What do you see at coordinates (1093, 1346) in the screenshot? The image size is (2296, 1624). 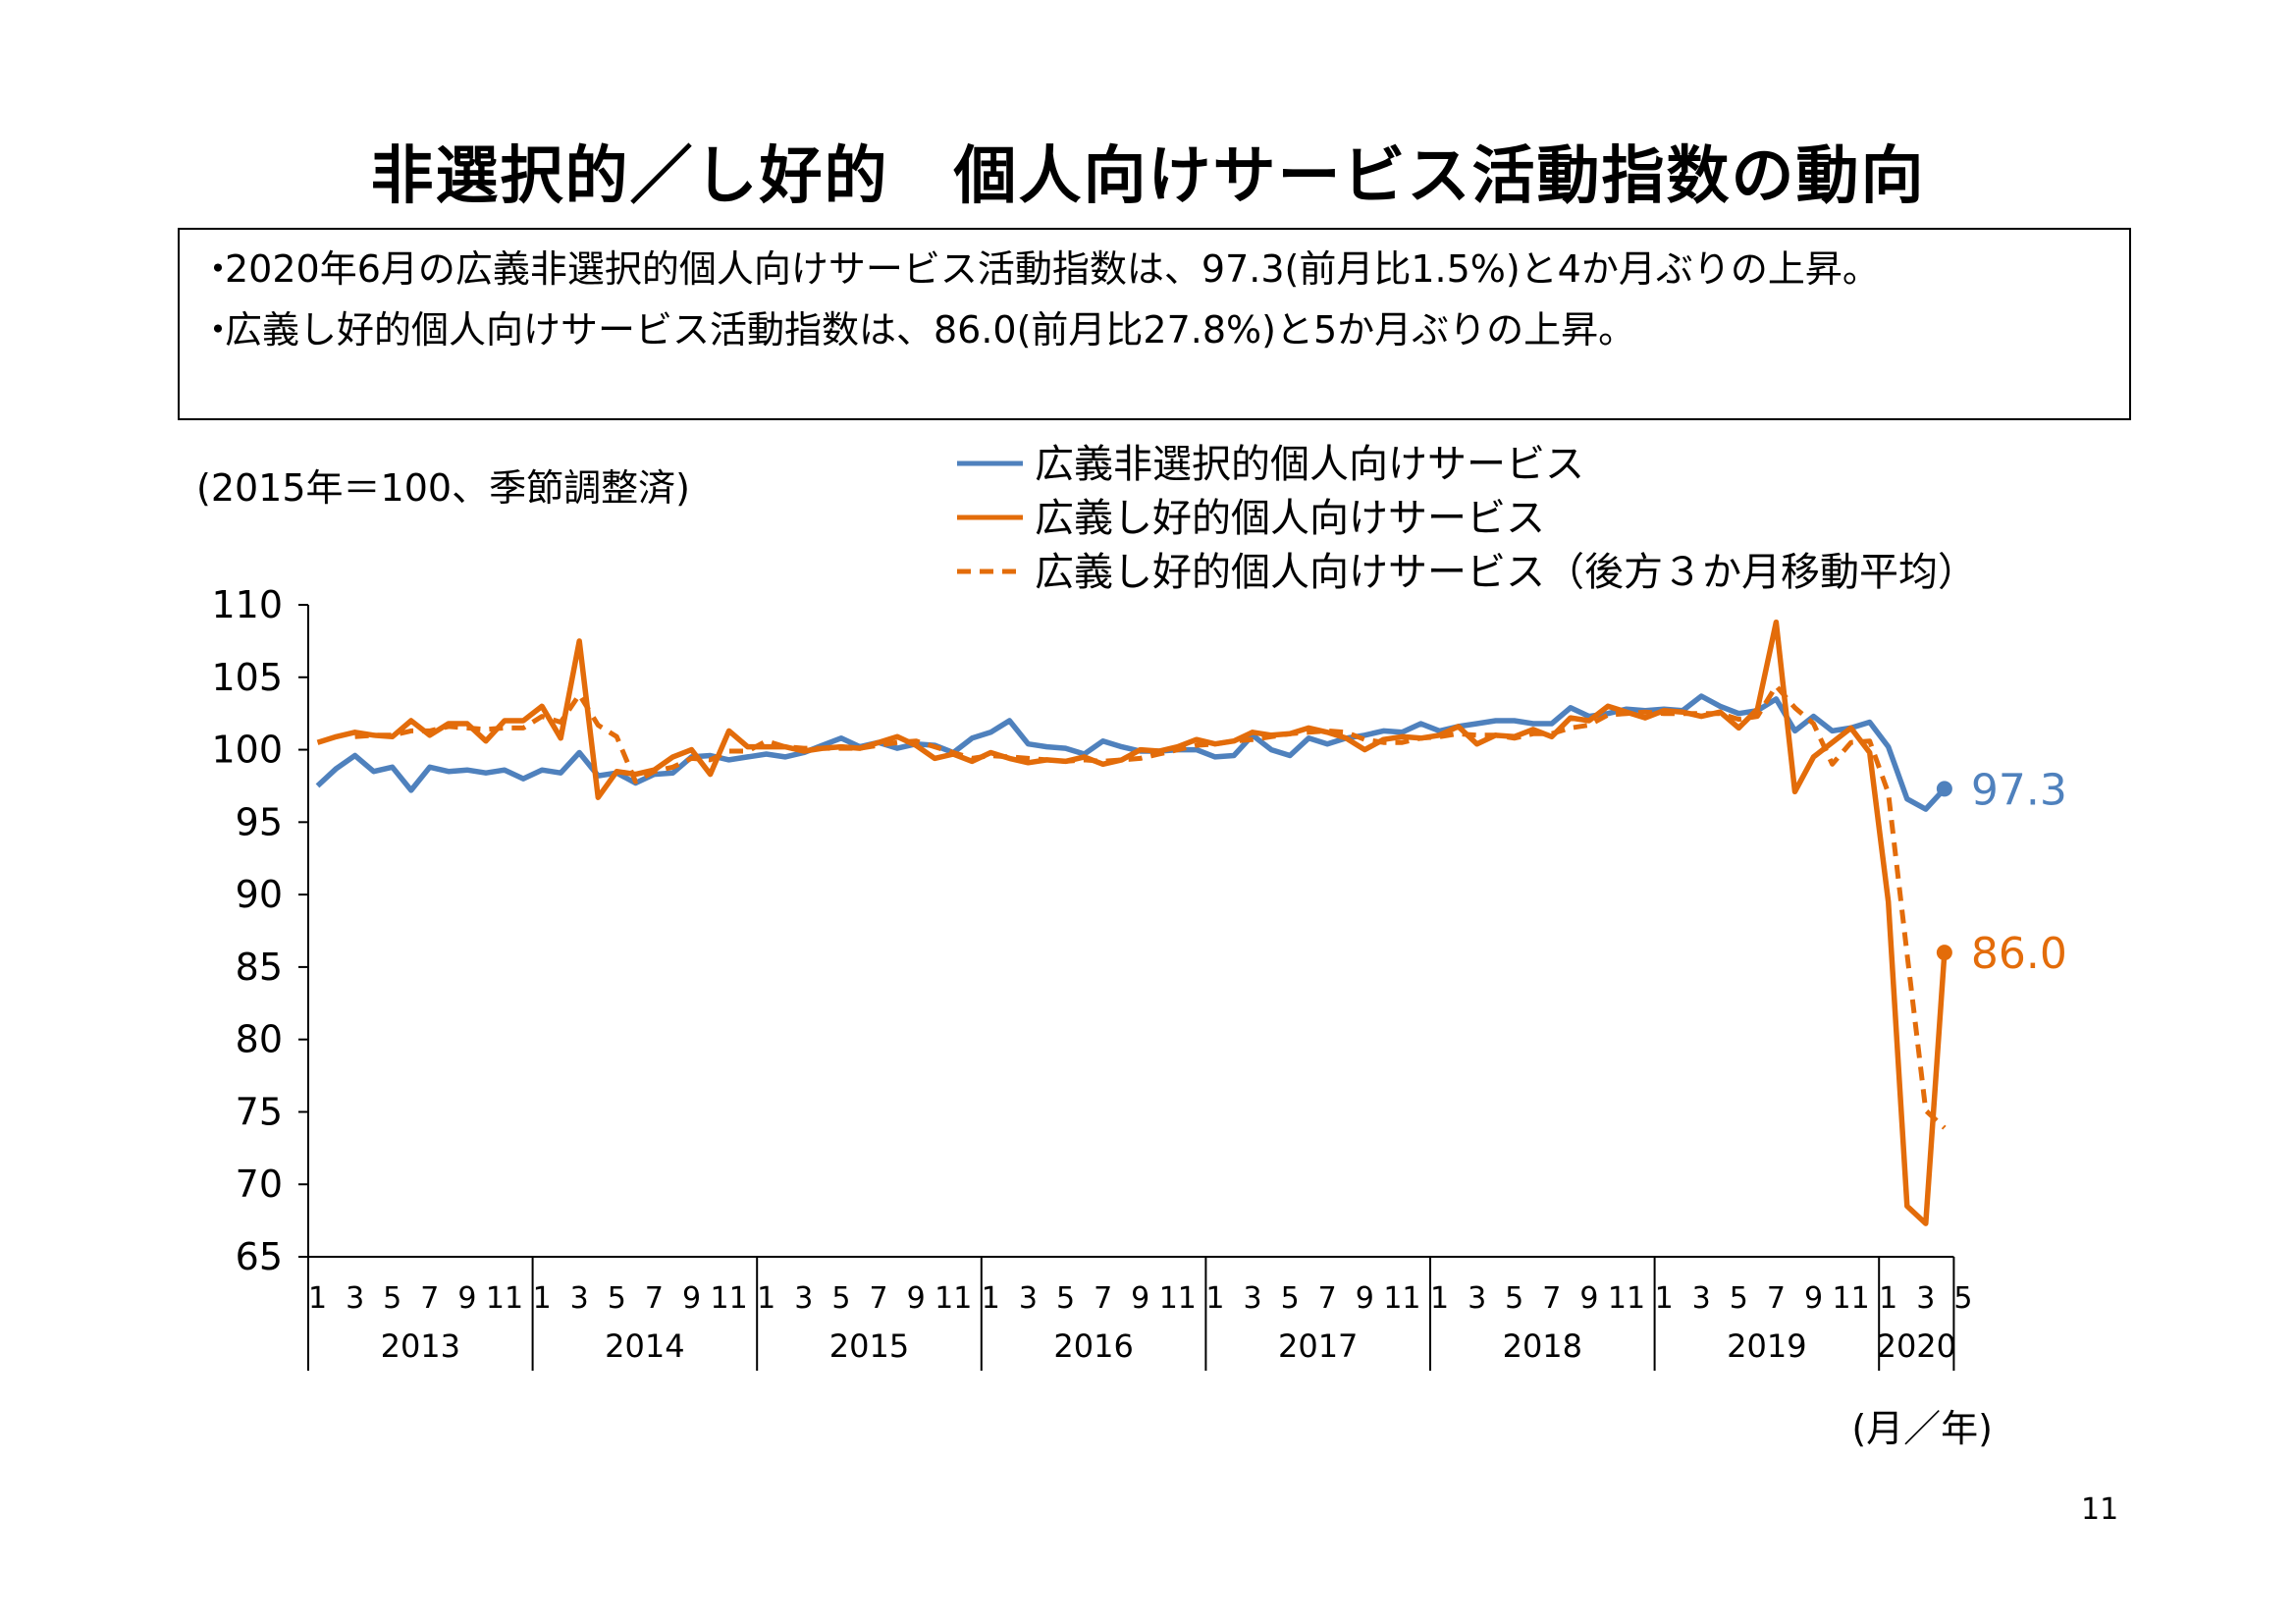 I see `year-label: 2016` at bounding box center [1093, 1346].